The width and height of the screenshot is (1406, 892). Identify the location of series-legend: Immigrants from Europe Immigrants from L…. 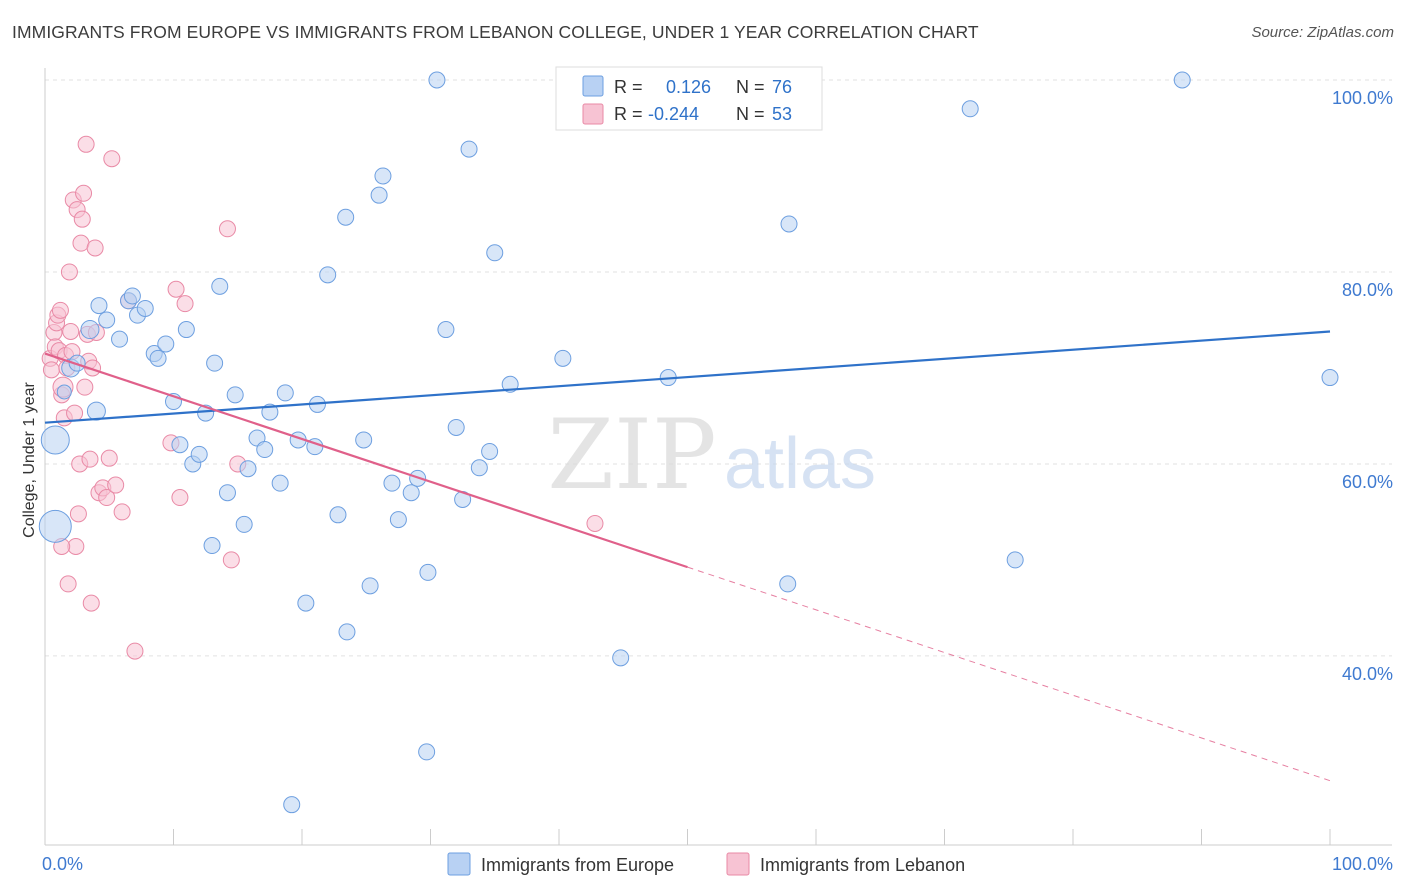
(706, 864).